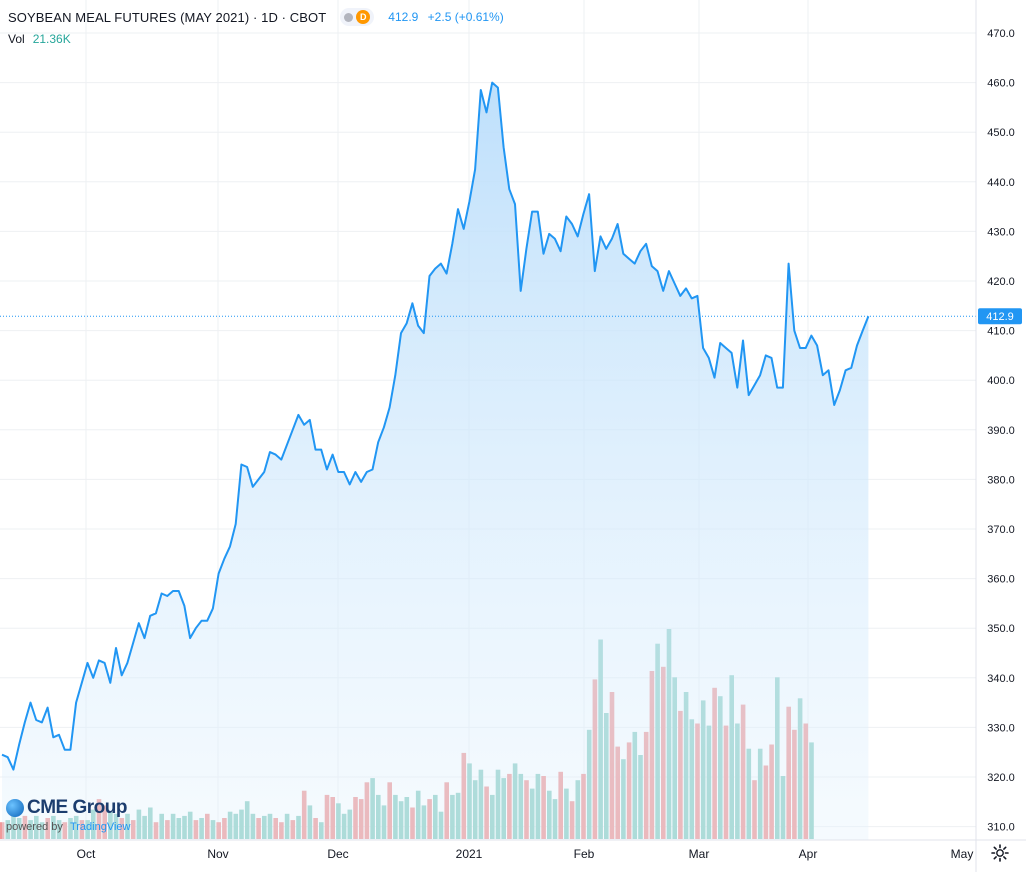  Describe the element at coordinates (584, 854) in the screenshot. I see `x-tick-label: Feb` at that location.